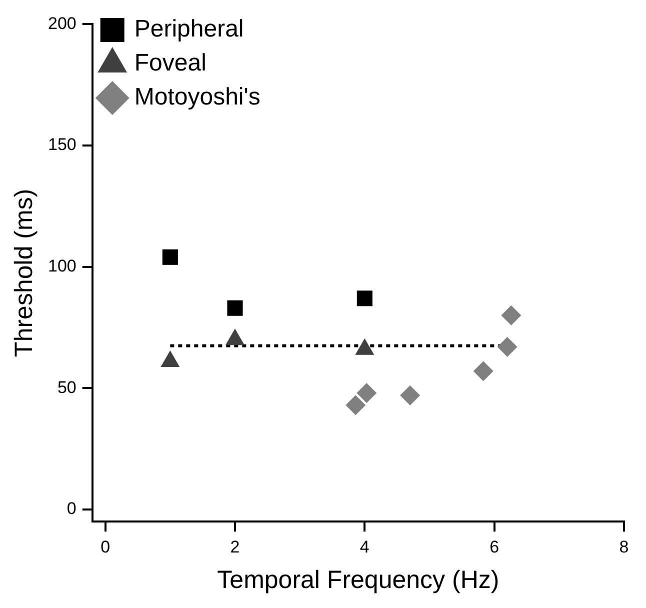 The height and width of the screenshot is (608, 646). I want to click on x-axis-title: Temporal Frequency (Hz), so click(358, 580).